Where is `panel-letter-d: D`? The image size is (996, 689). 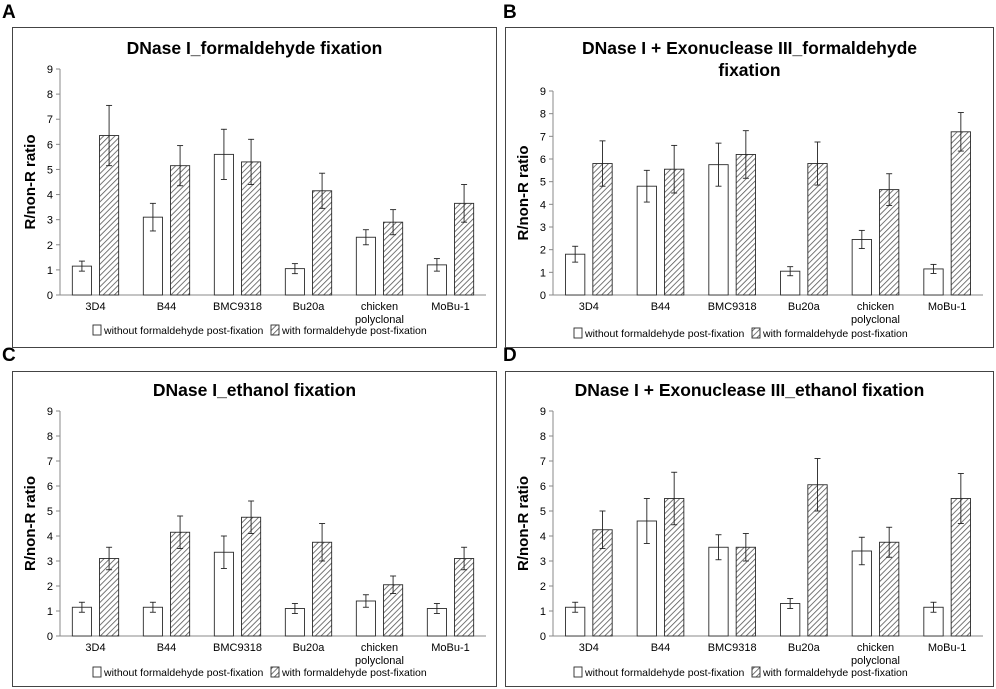
panel-letter-d: D is located at coordinates (510, 355).